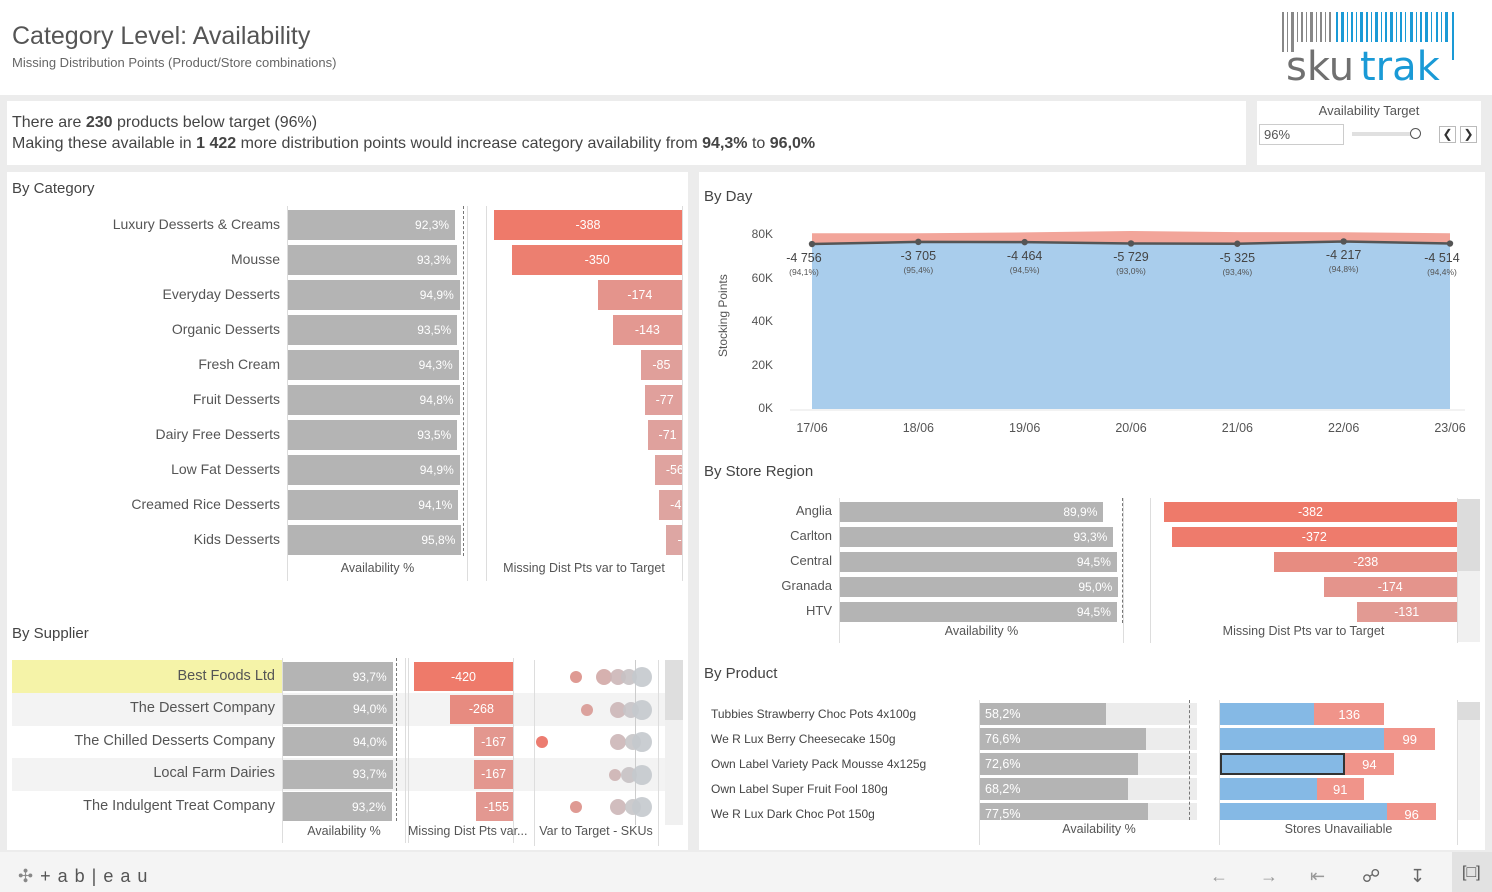 This screenshot has width=1492, height=892. Describe the element at coordinates (338, 806) in the screenshot. I see `availability-bar: 93,2%` at that location.